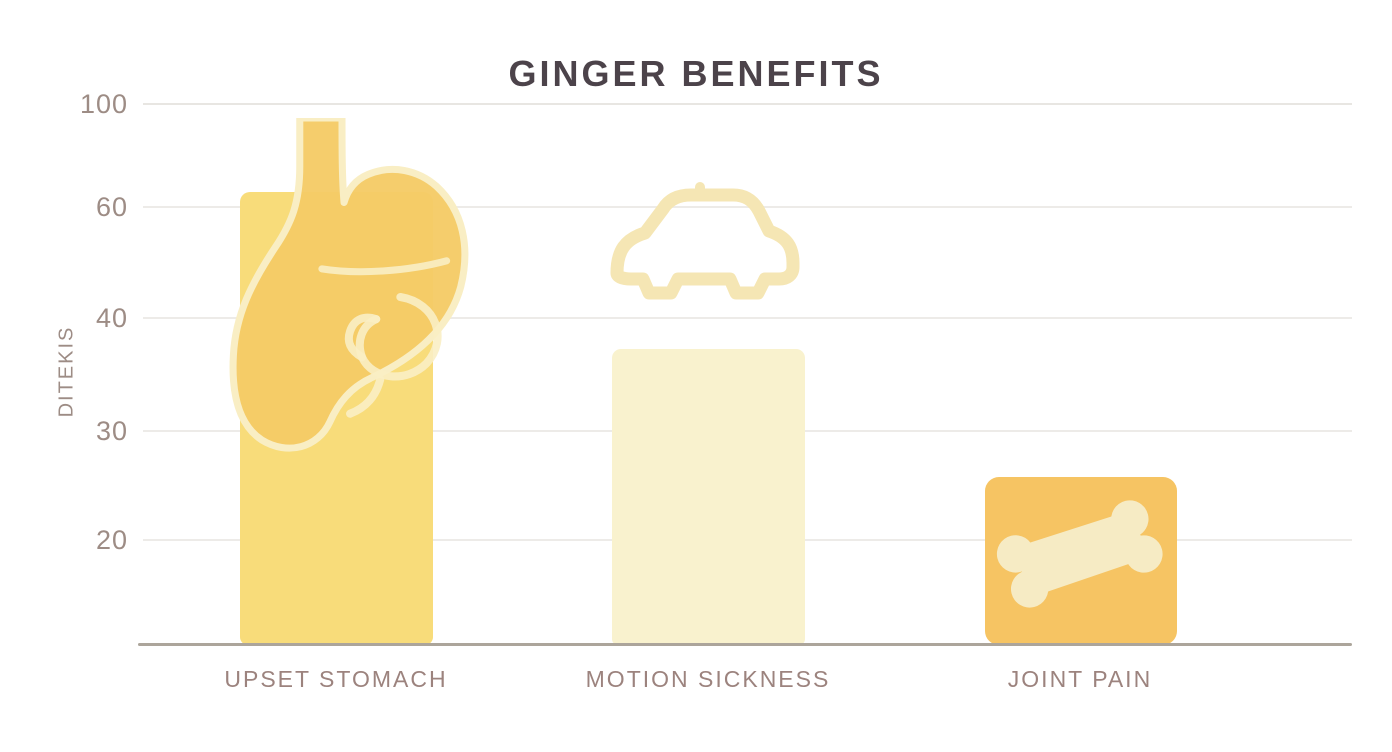  What do you see at coordinates (336, 679) in the screenshot?
I see `x-label-upset-stomach: UPSET STOMACH` at bounding box center [336, 679].